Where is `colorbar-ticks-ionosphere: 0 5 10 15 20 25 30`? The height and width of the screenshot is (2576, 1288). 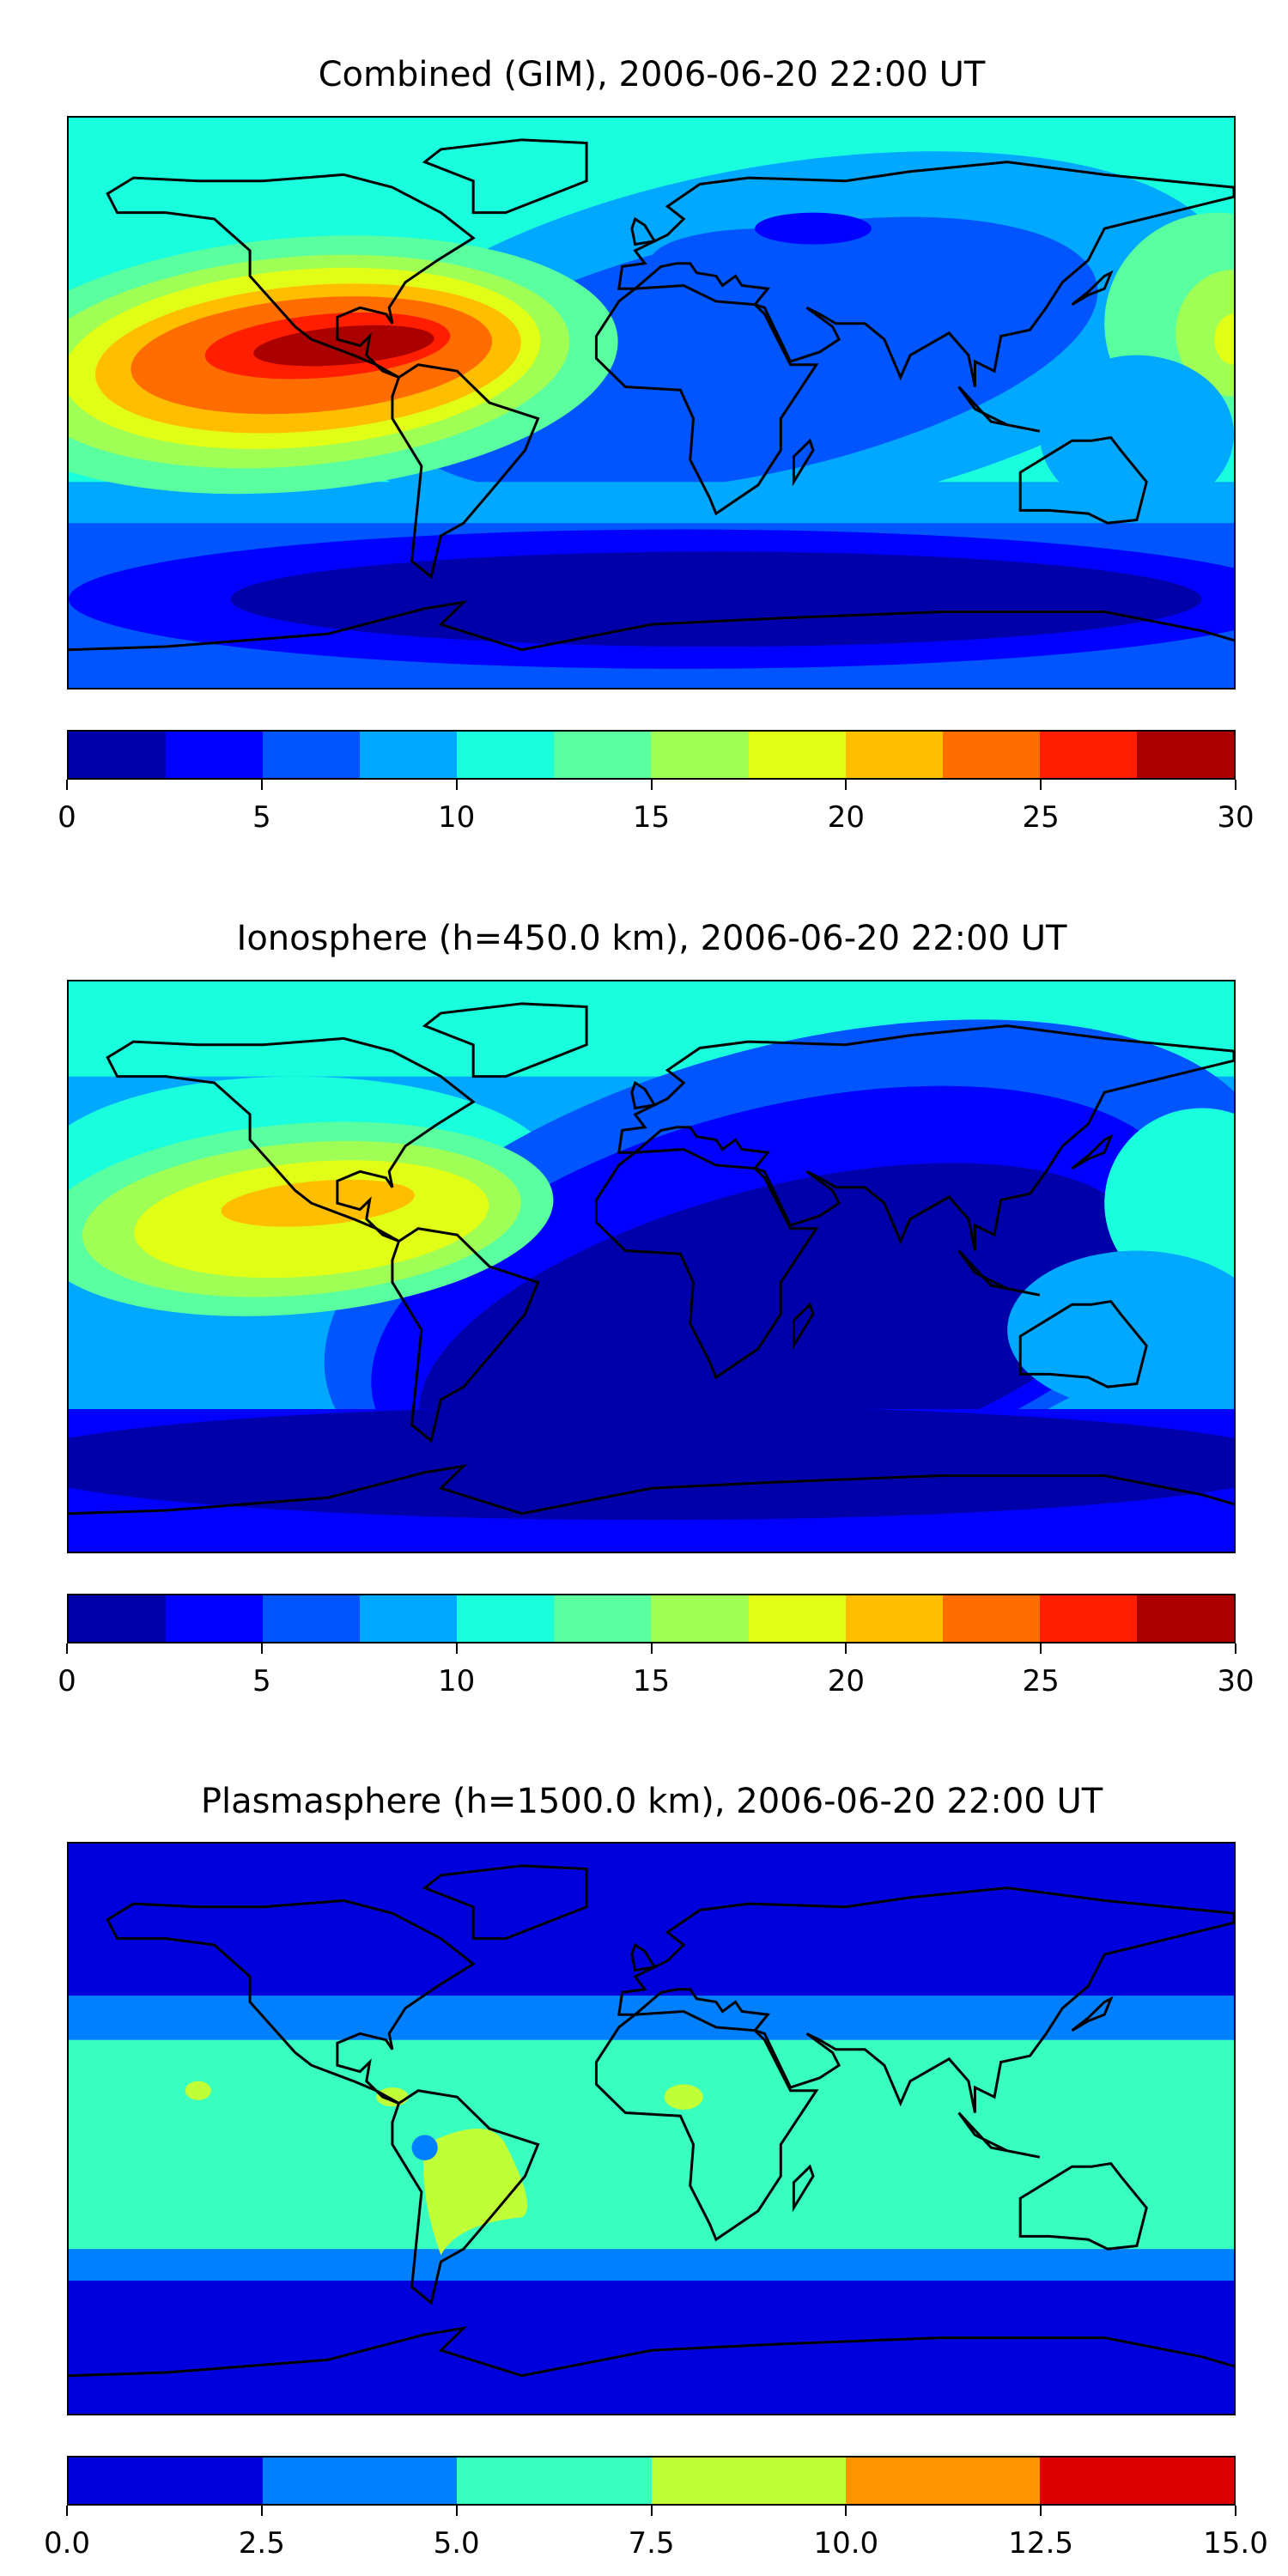
colorbar-ticks-ionosphere: 0 5 10 15 20 25 30 is located at coordinates (656, 1671).